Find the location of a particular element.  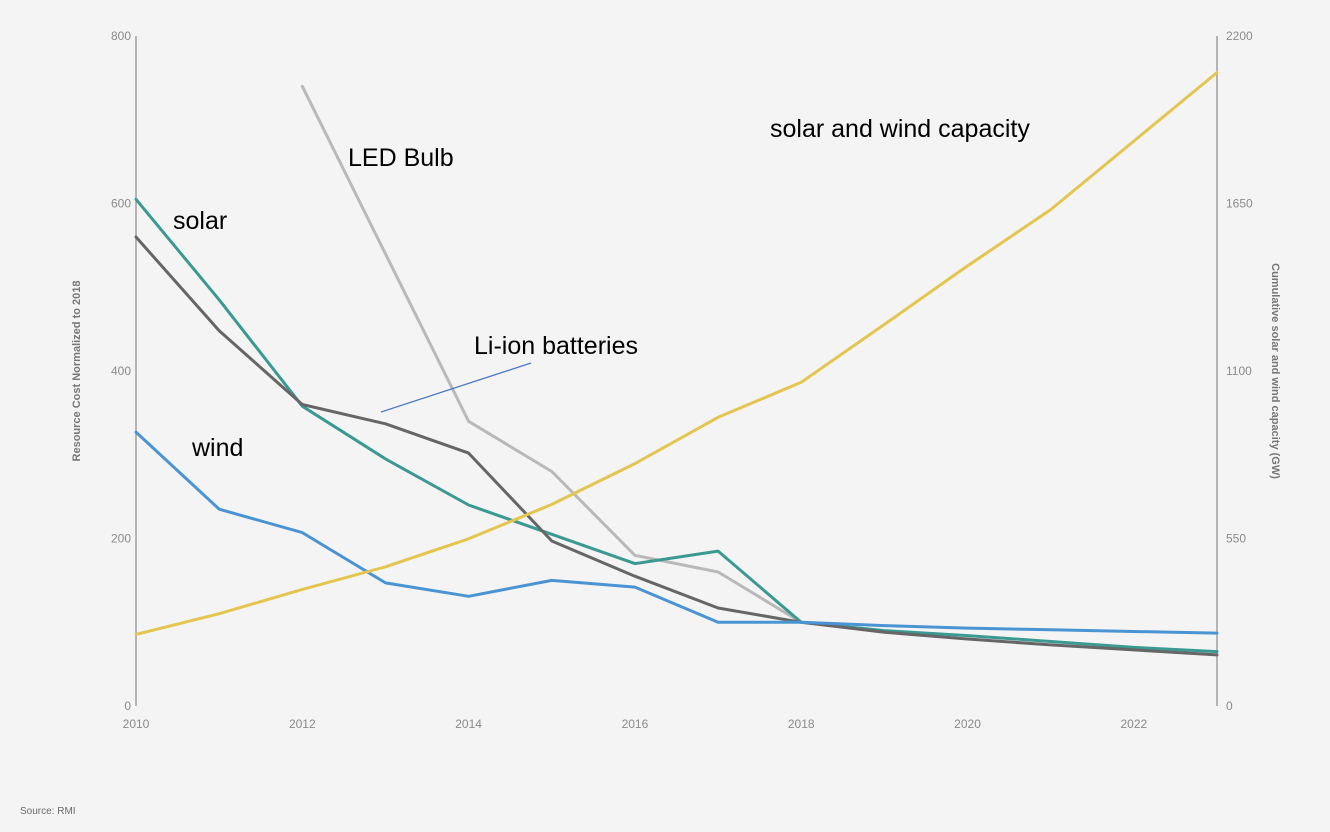

x-tick-label: 2016 is located at coordinates (635, 724).